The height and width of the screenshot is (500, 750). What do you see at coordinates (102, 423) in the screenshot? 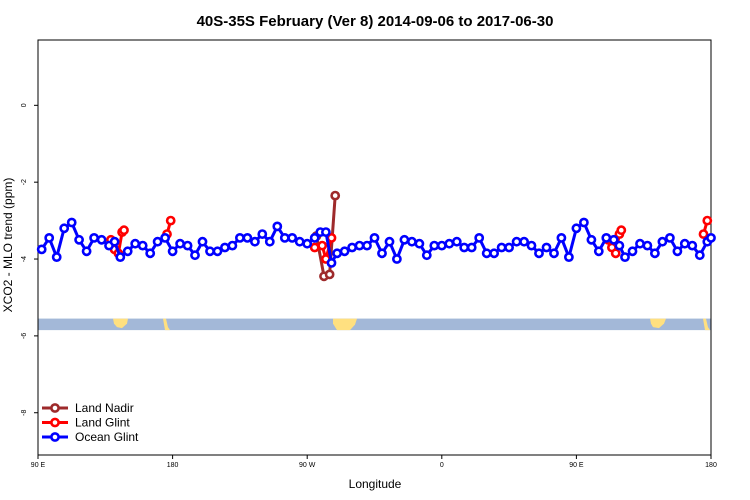
I see `legend-label: Land Glint` at bounding box center [102, 423].